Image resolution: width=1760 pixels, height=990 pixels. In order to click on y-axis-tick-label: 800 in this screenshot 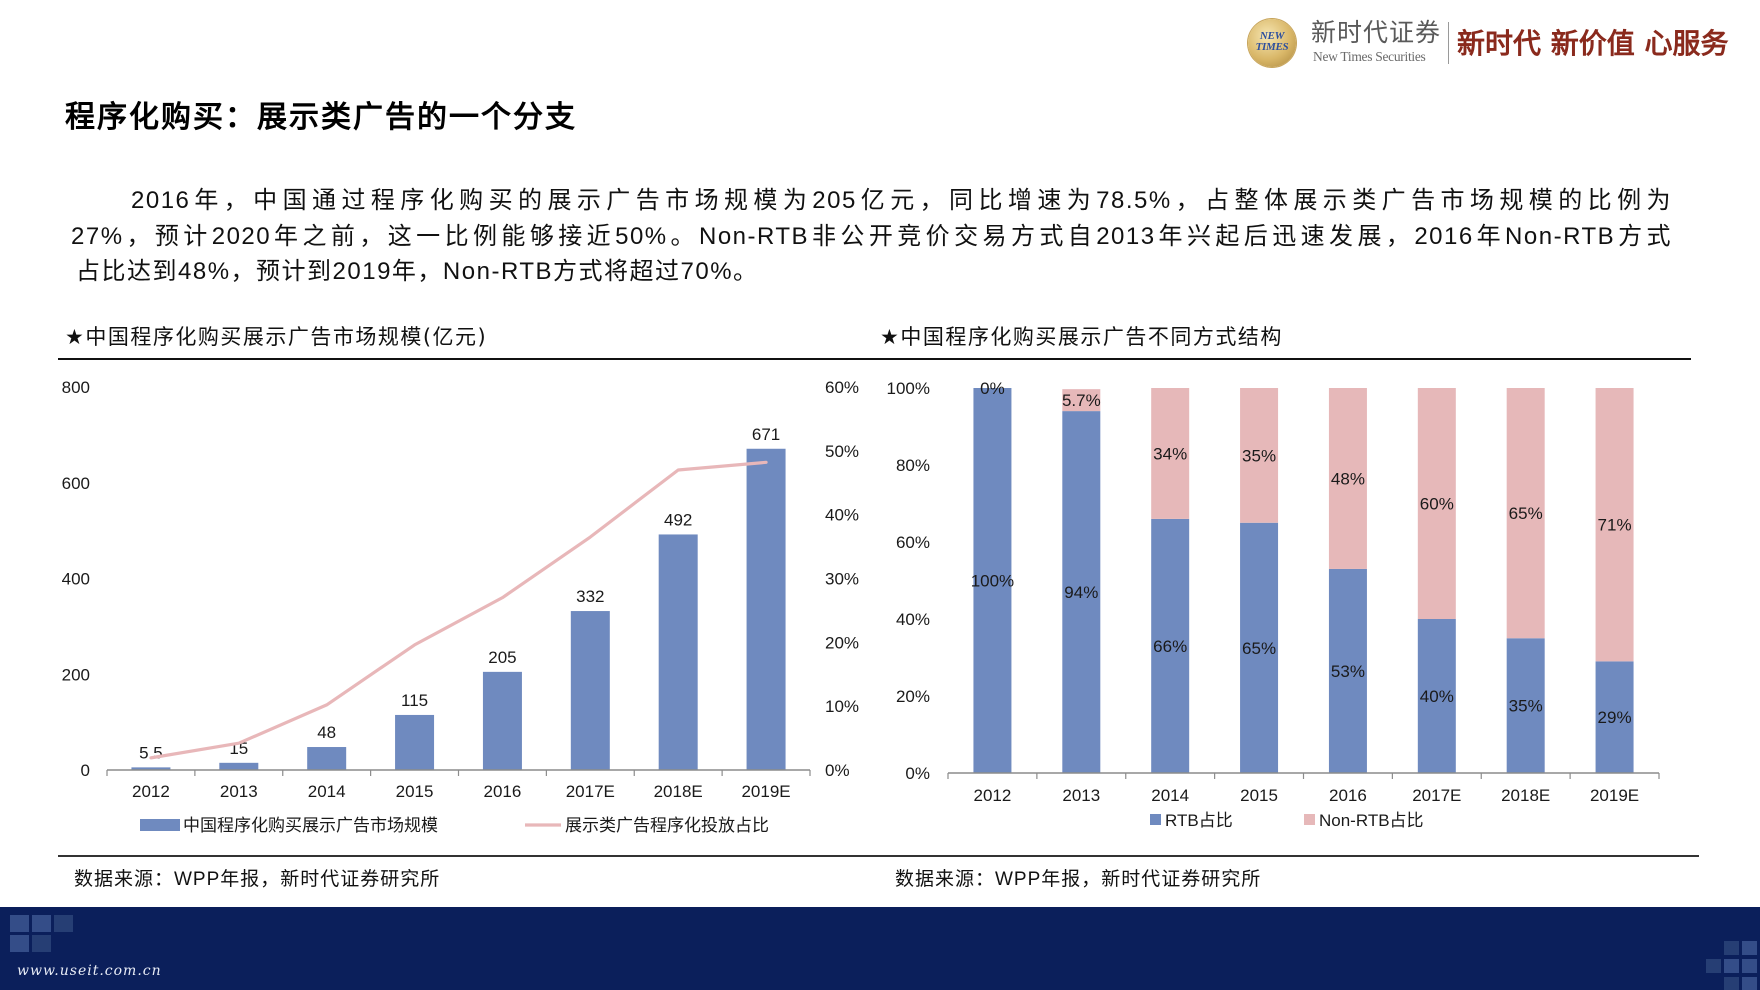, I will do `click(76, 387)`.